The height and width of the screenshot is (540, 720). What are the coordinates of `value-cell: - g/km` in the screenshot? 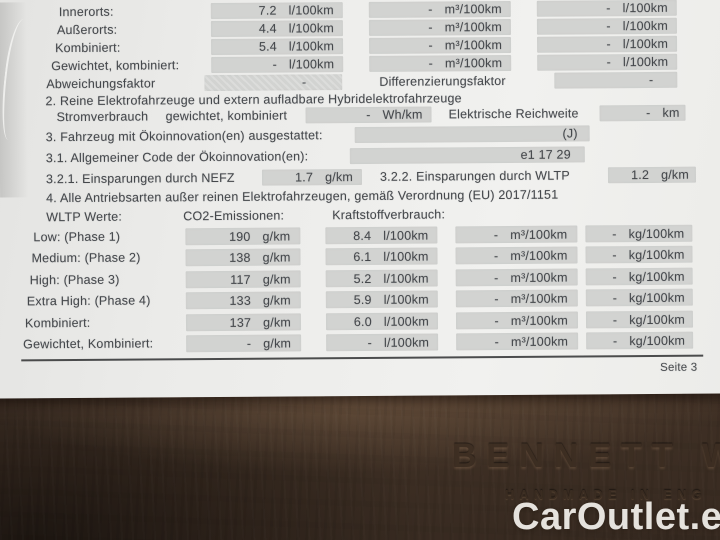 It's located at (244, 343).